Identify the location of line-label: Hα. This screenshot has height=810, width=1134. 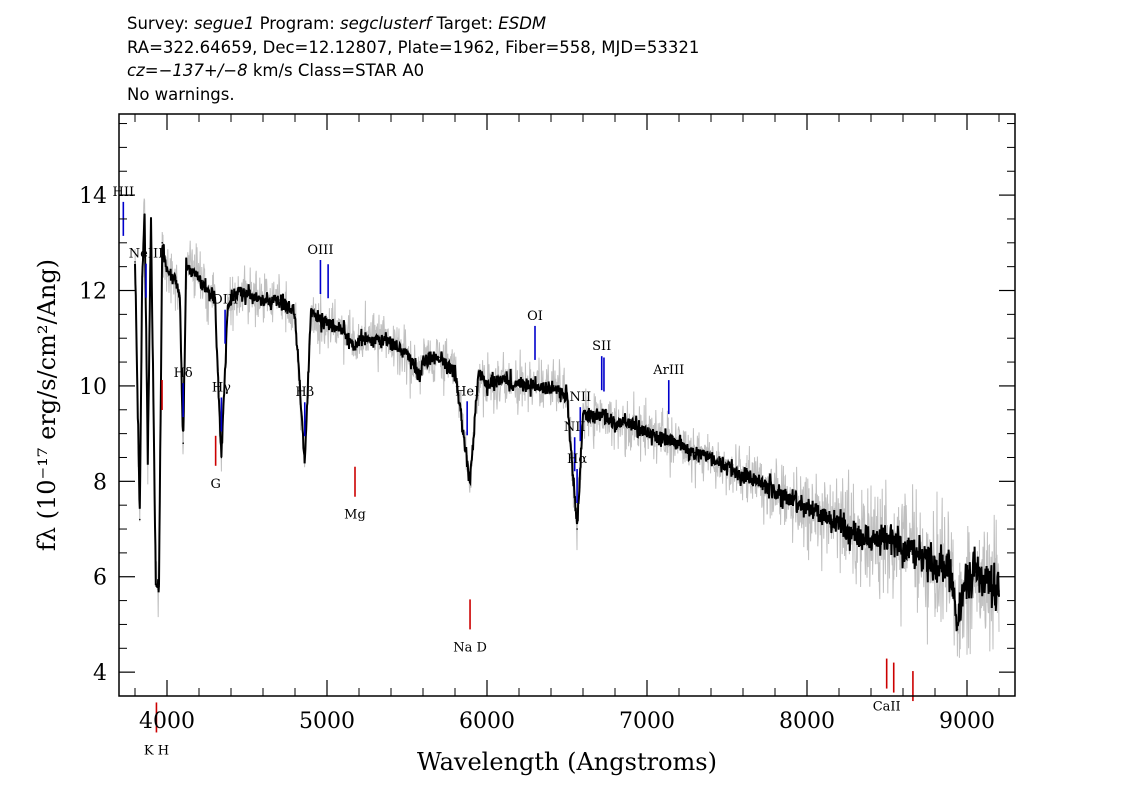
(577, 459).